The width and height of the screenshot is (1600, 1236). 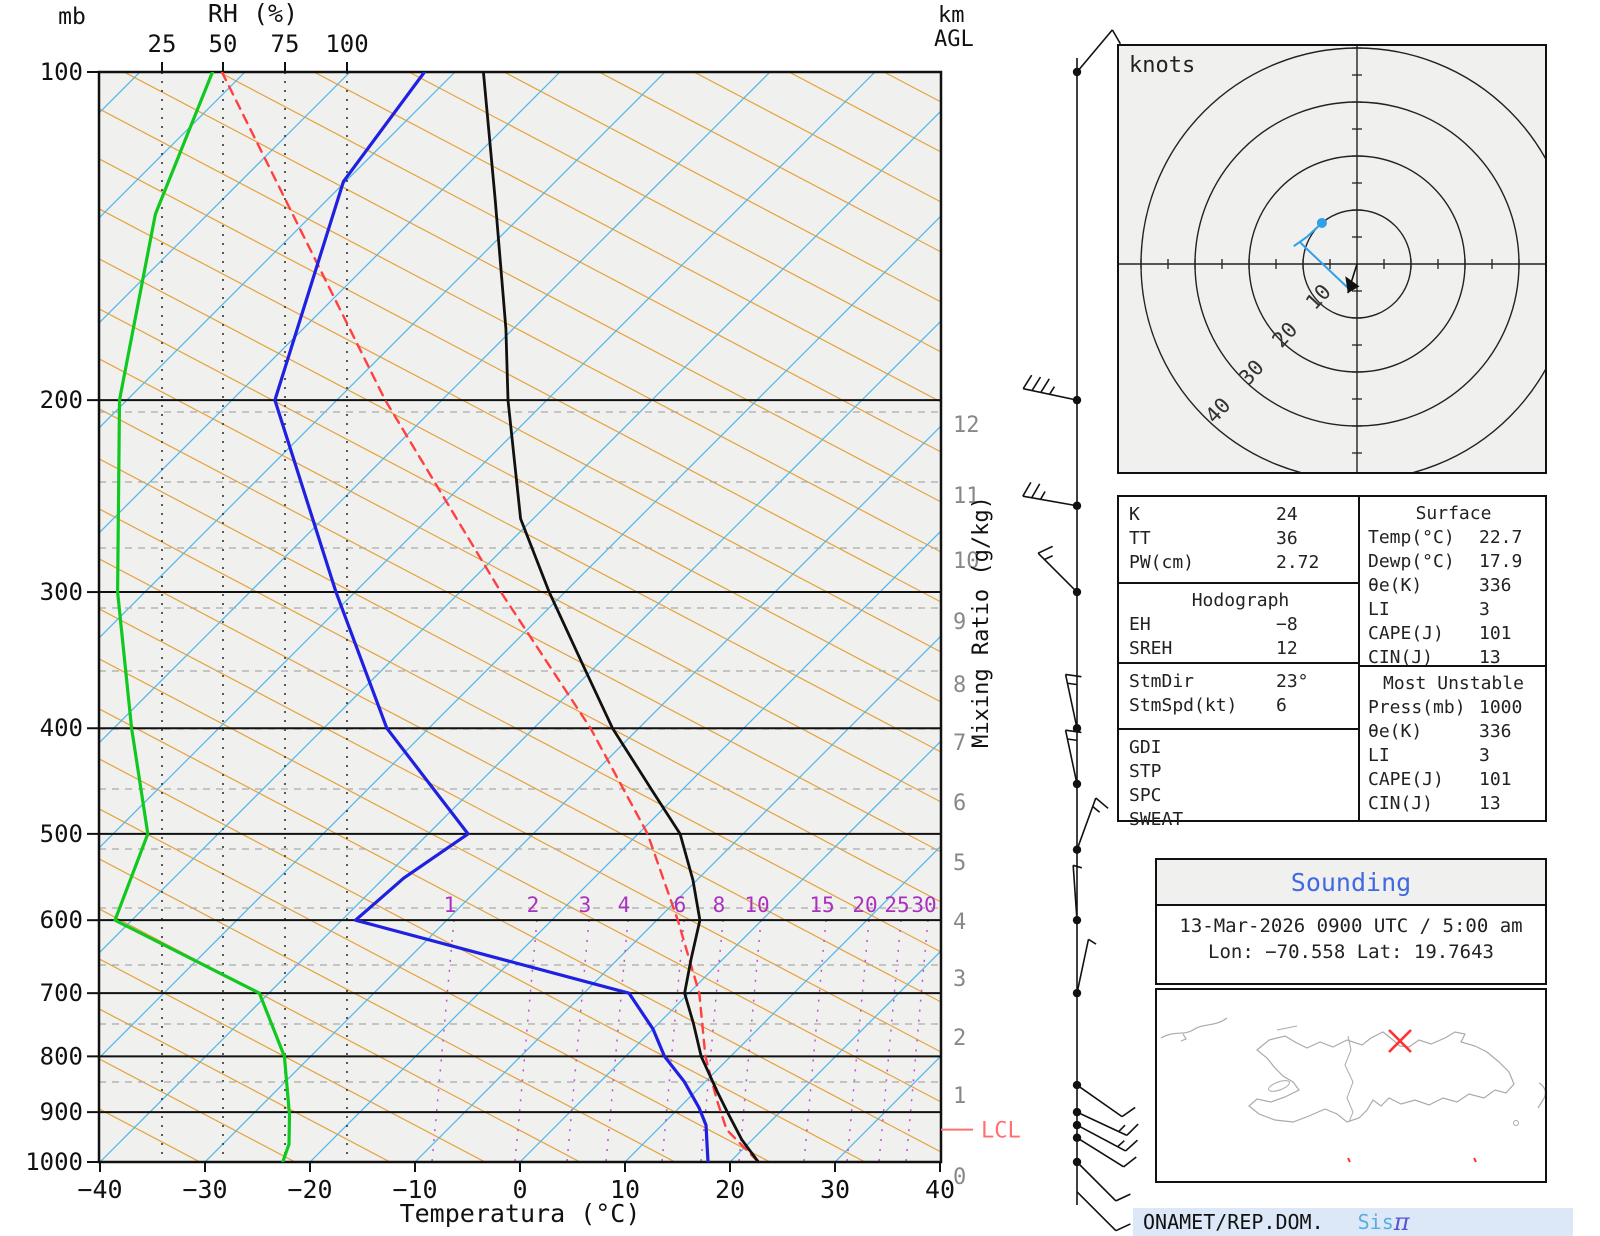 What do you see at coordinates (1501, 561) in the screenshot?
I see `stat-value: 17.9` at bounding box center [1501, 561].